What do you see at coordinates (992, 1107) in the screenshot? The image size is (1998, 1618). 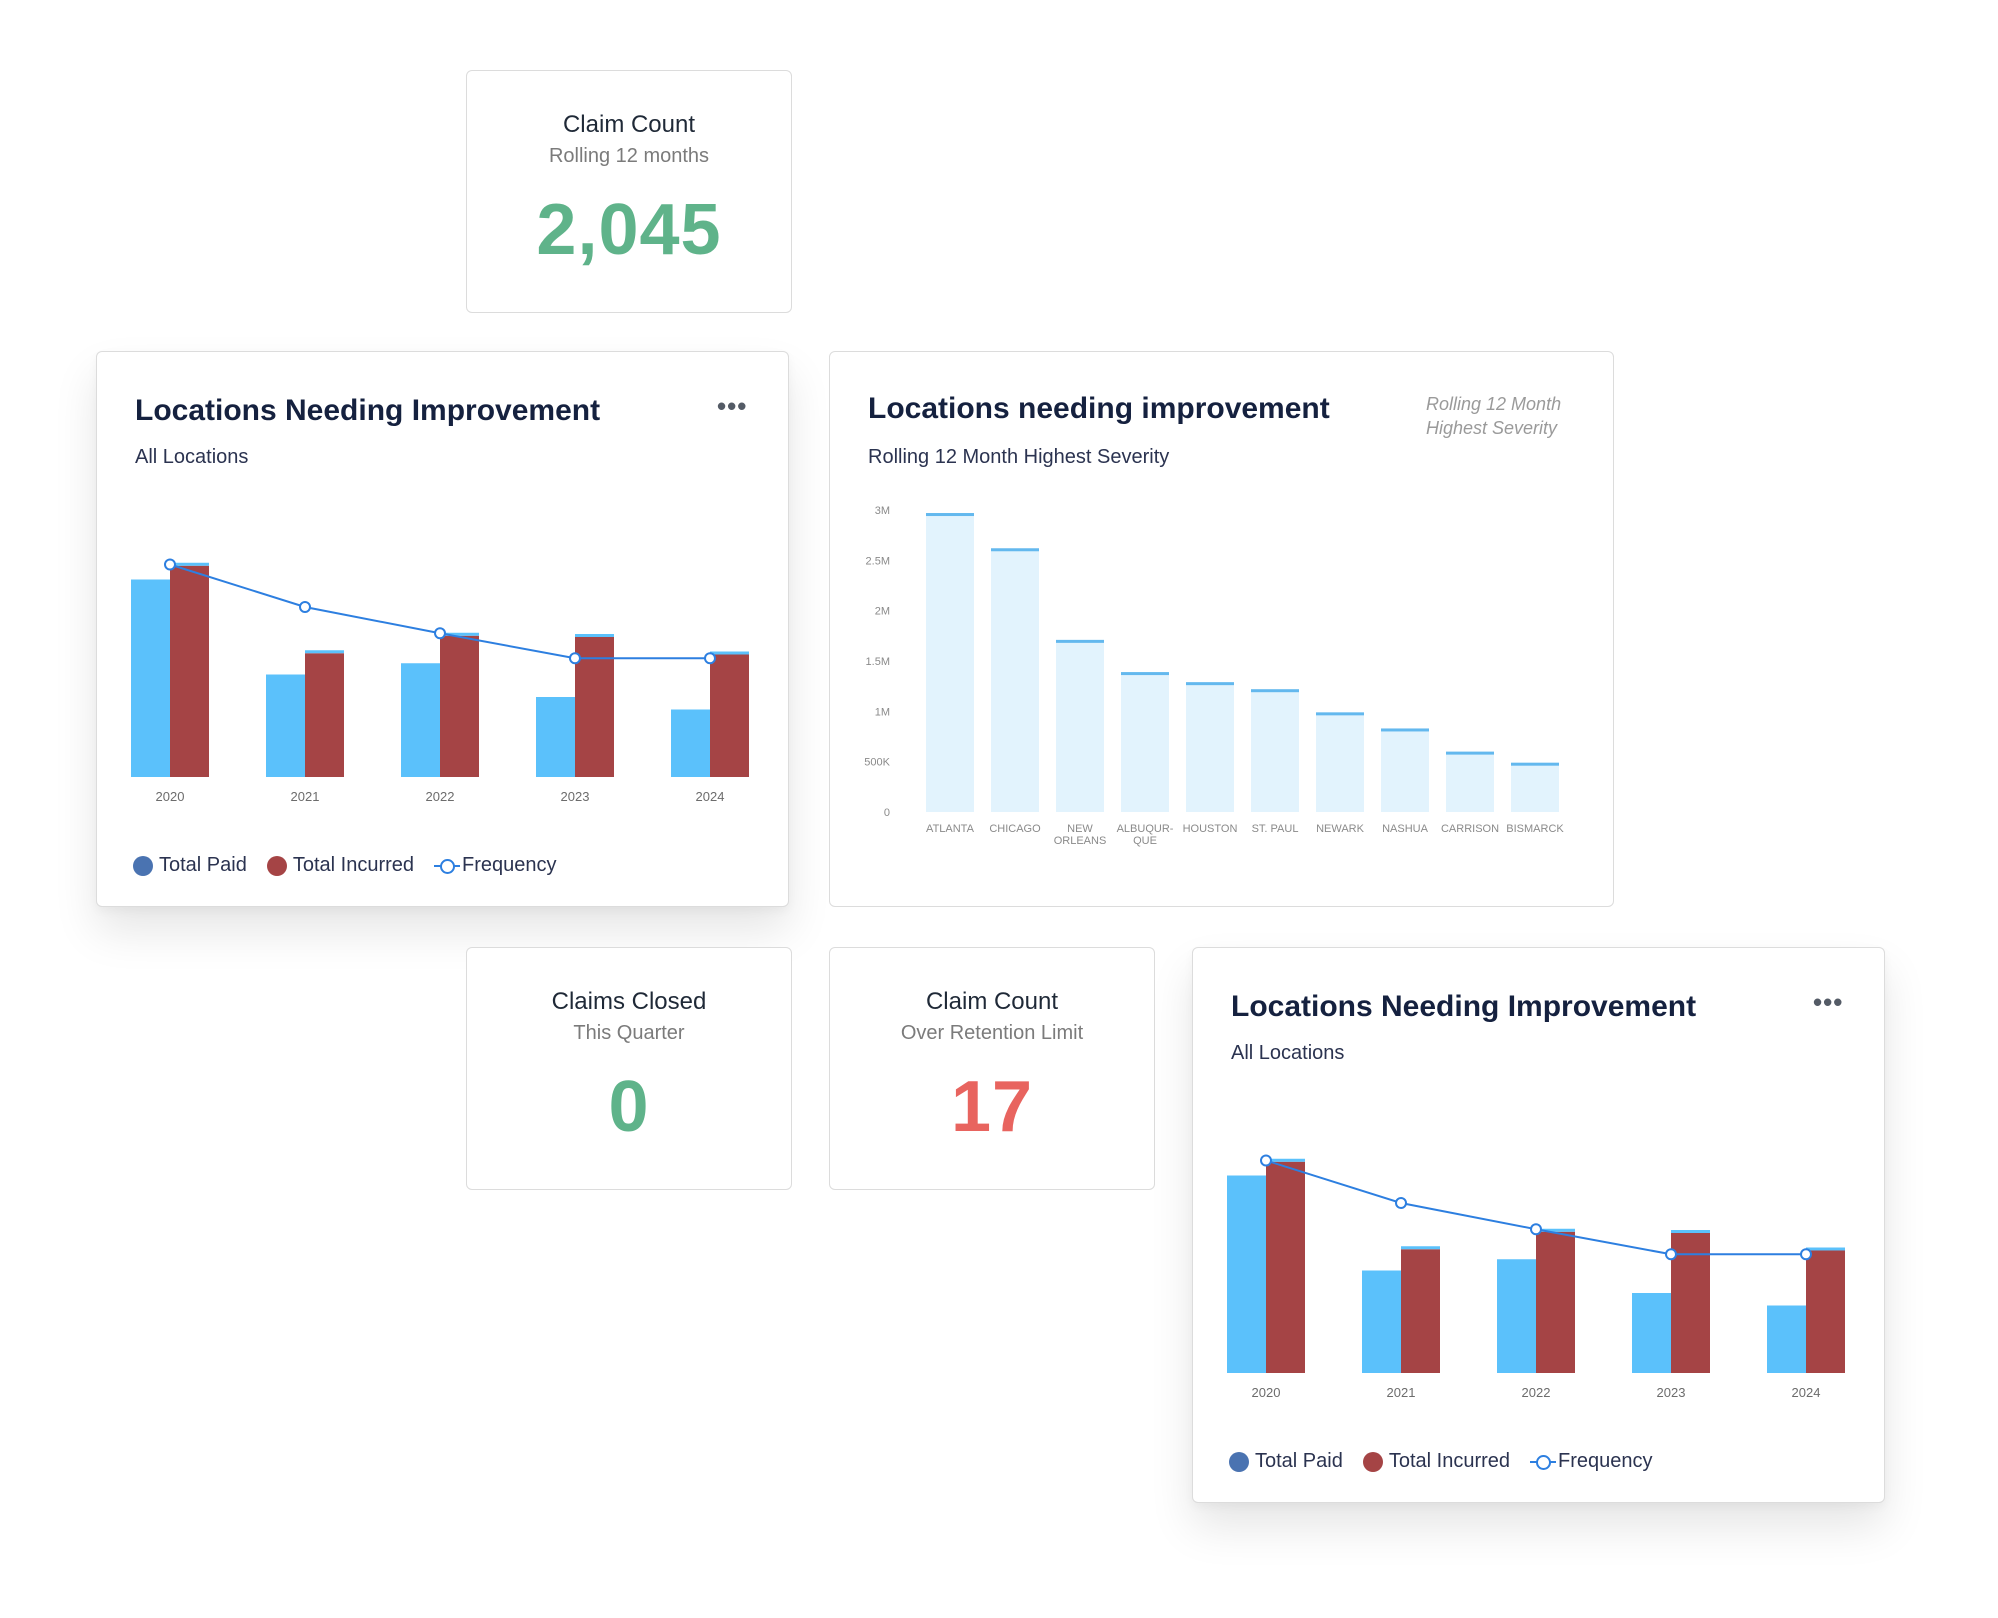 I see `kpi-value: 17` at bounding box center [992, 1107].